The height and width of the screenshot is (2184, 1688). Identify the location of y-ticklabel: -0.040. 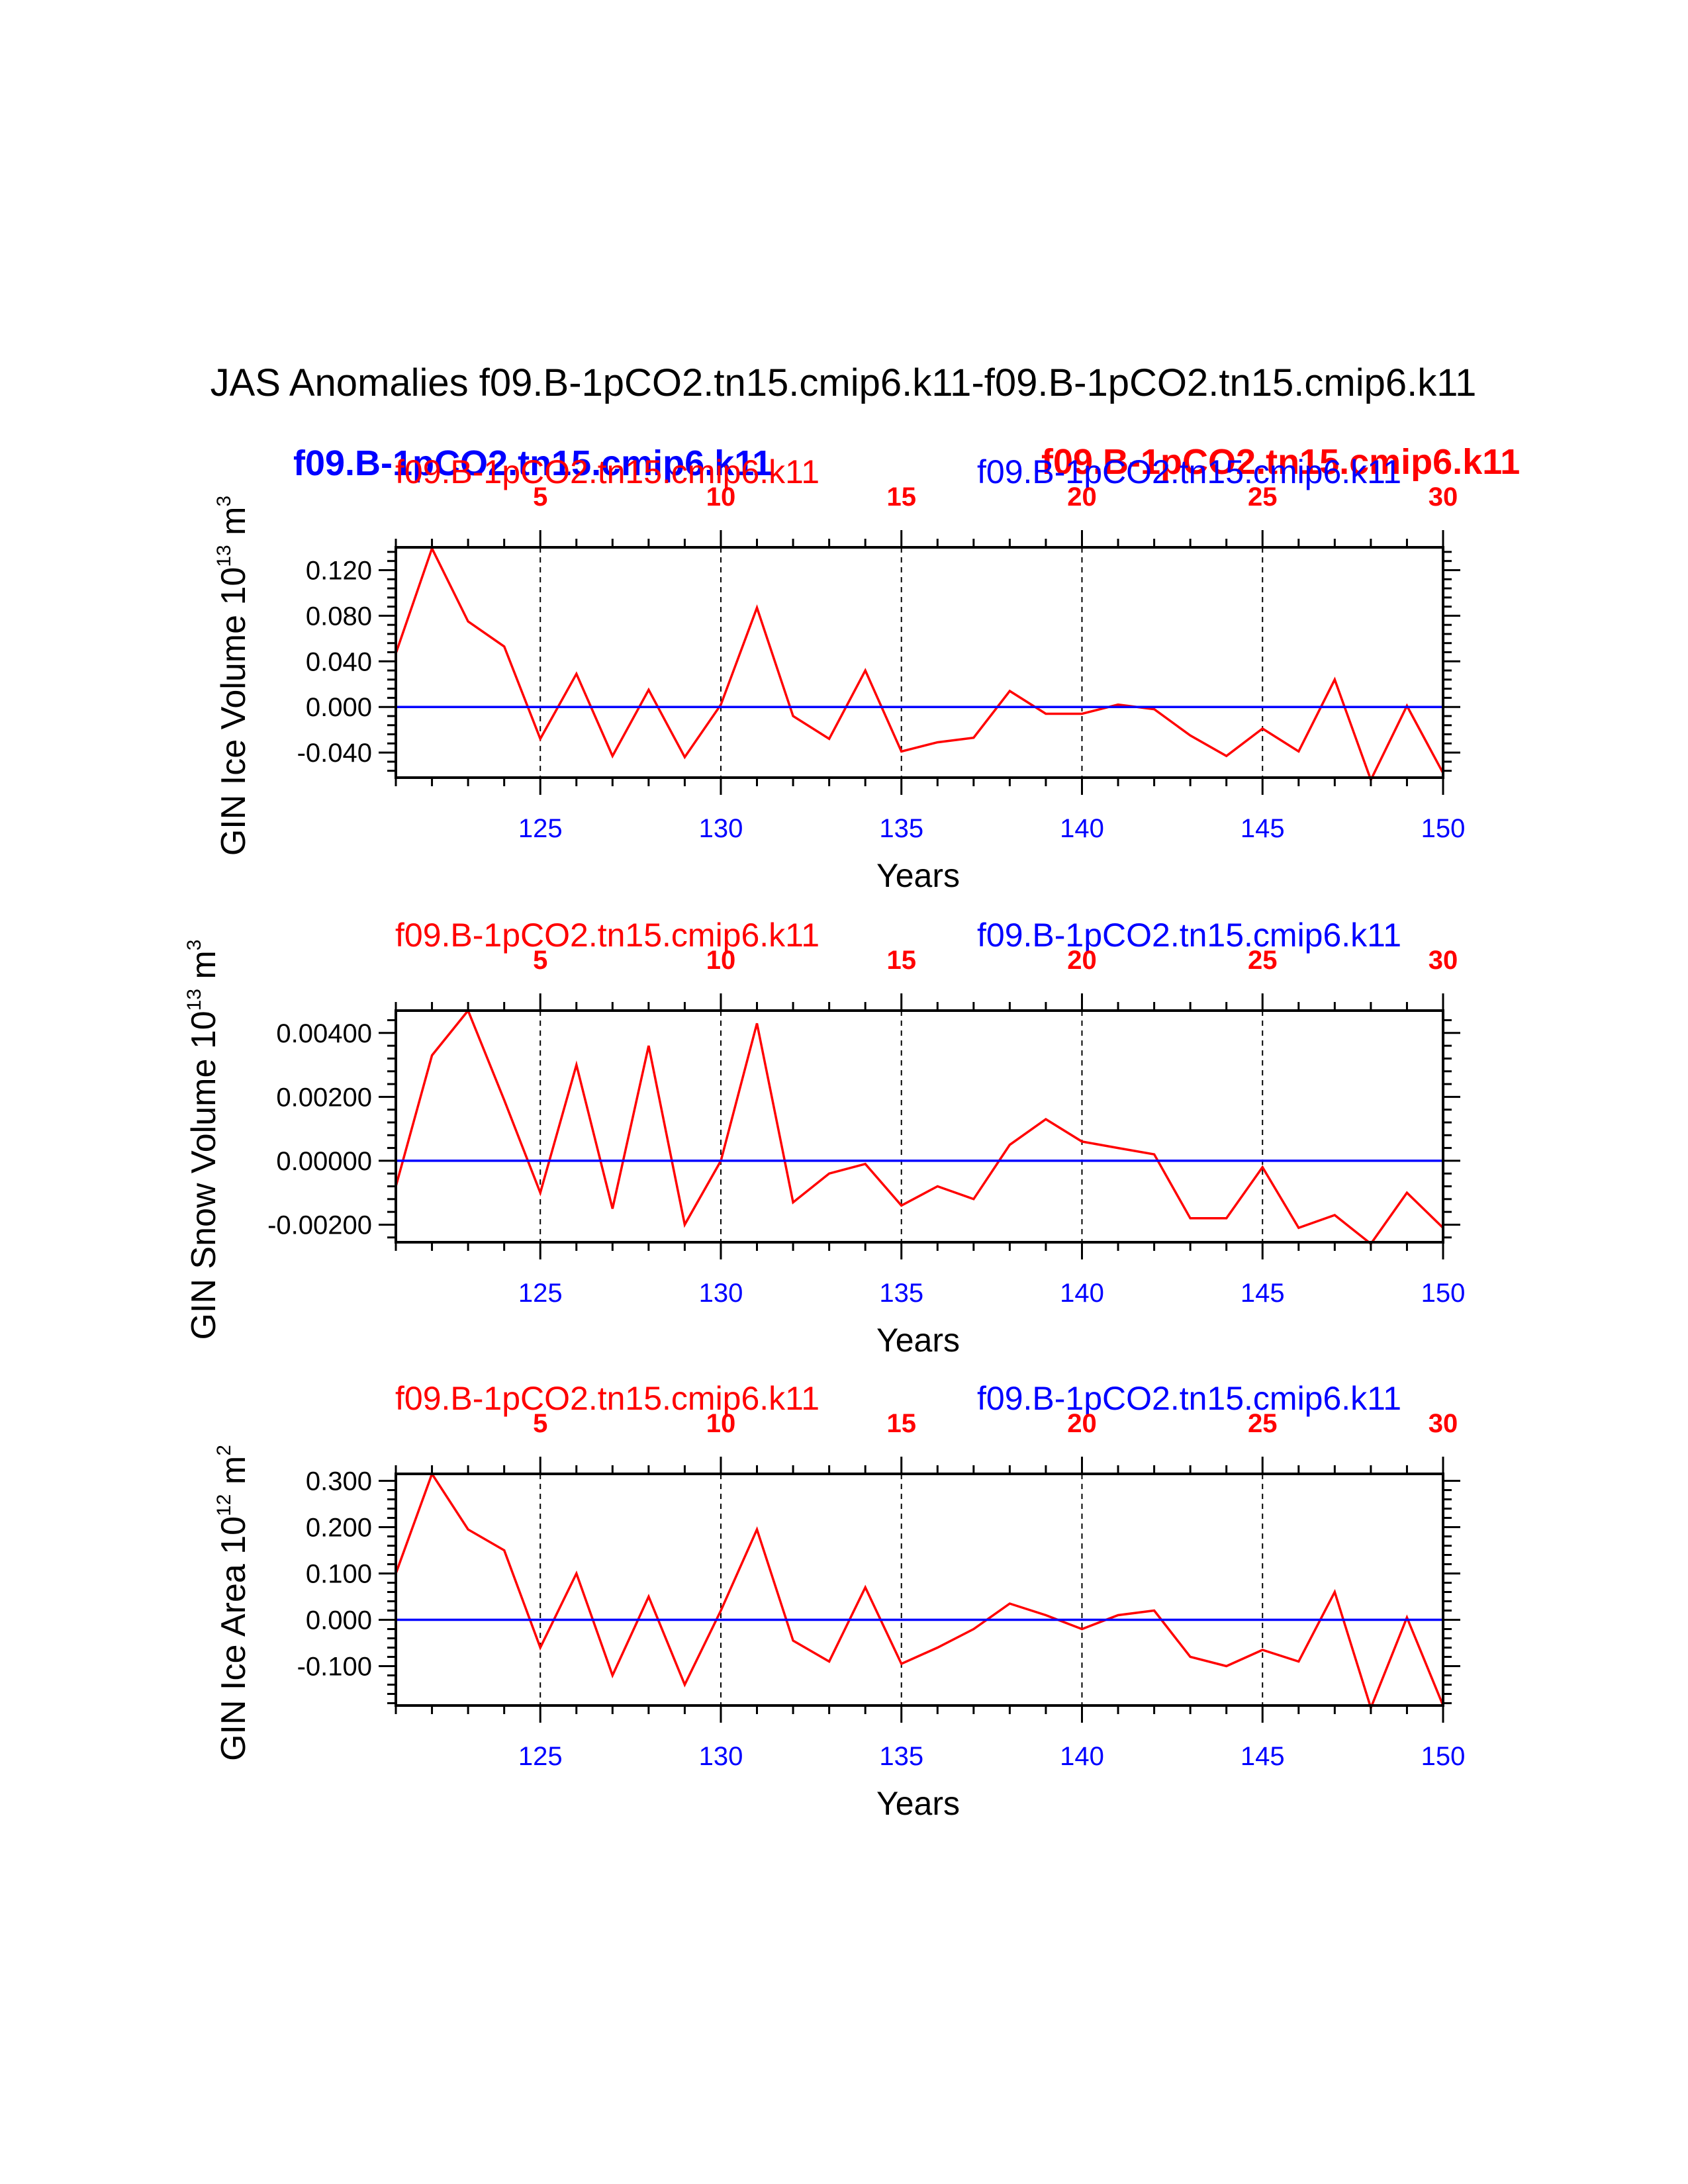
(334, 754).